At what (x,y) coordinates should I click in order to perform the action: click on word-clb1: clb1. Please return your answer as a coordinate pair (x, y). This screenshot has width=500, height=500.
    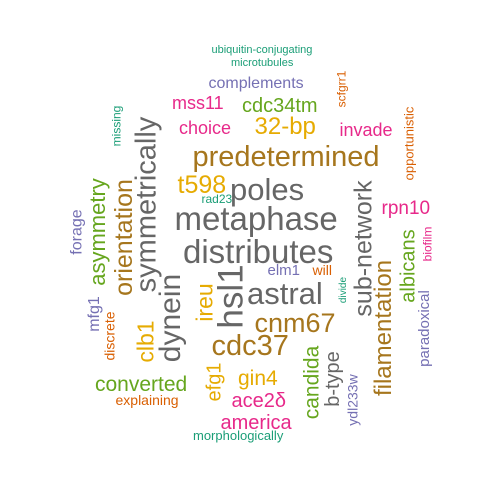
    Looking at the image, I should click on (145, 341).